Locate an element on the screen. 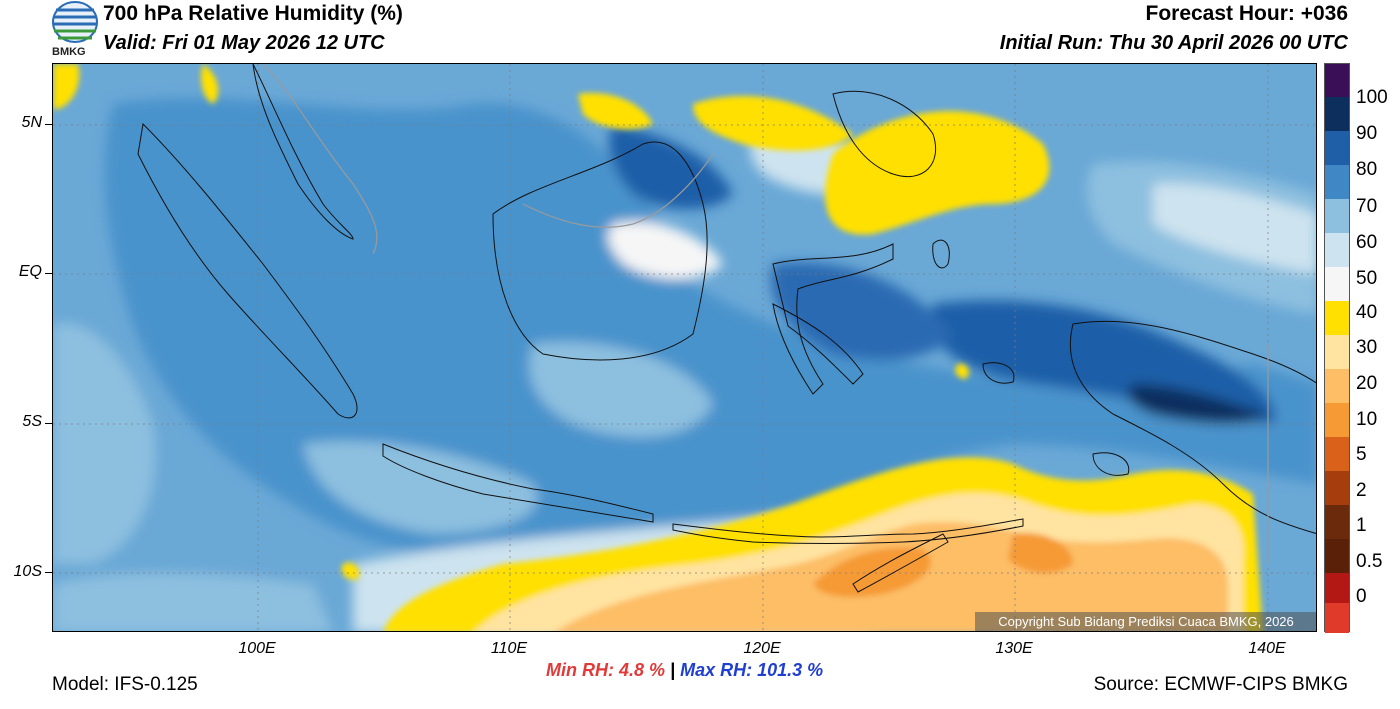 This screenshot has height=709, width=1400. source-info: Source: ECMWF-CIPS BMKG is located at coordinates (1220, 684).